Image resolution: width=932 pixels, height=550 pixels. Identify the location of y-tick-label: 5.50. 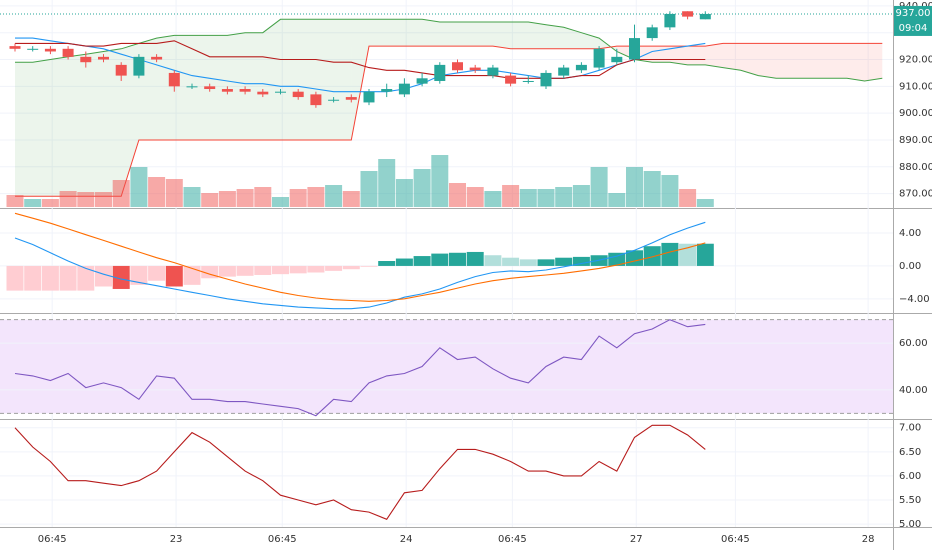
(910, 500).